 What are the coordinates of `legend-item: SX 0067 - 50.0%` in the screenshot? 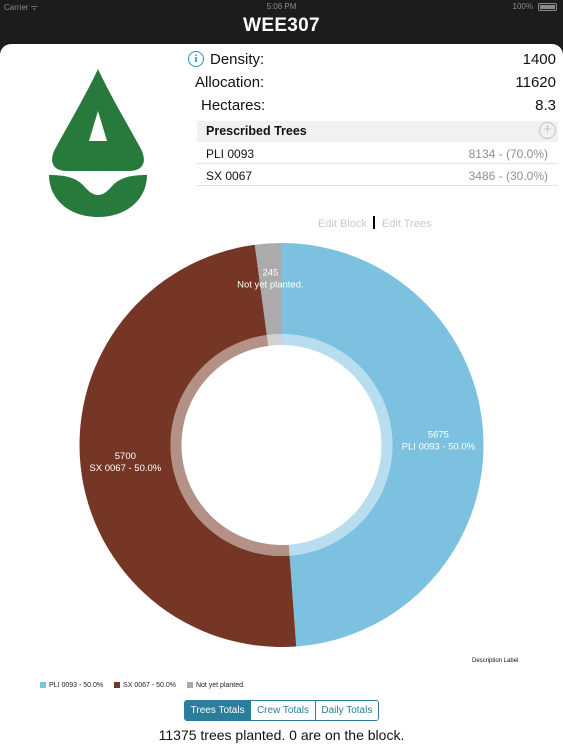 It's located at (145, 685).